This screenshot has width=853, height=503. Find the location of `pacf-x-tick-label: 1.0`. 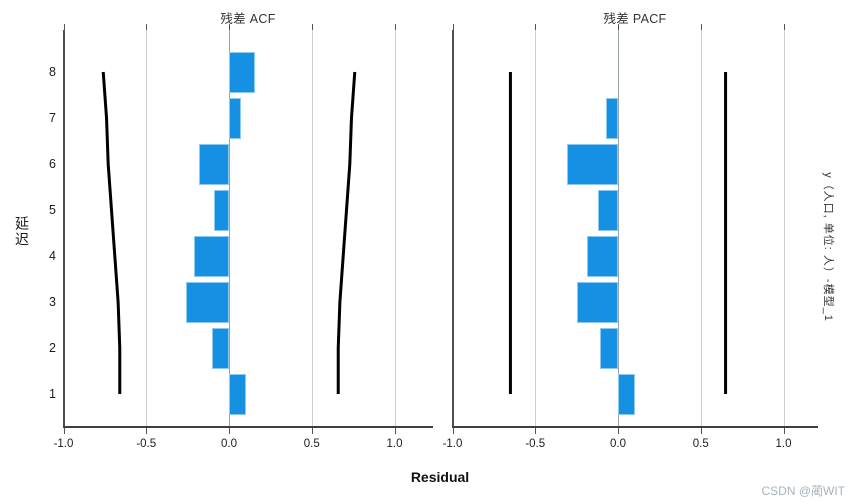

pacf-x-tick-label: 1.0 is located at coordinates (783, 444).